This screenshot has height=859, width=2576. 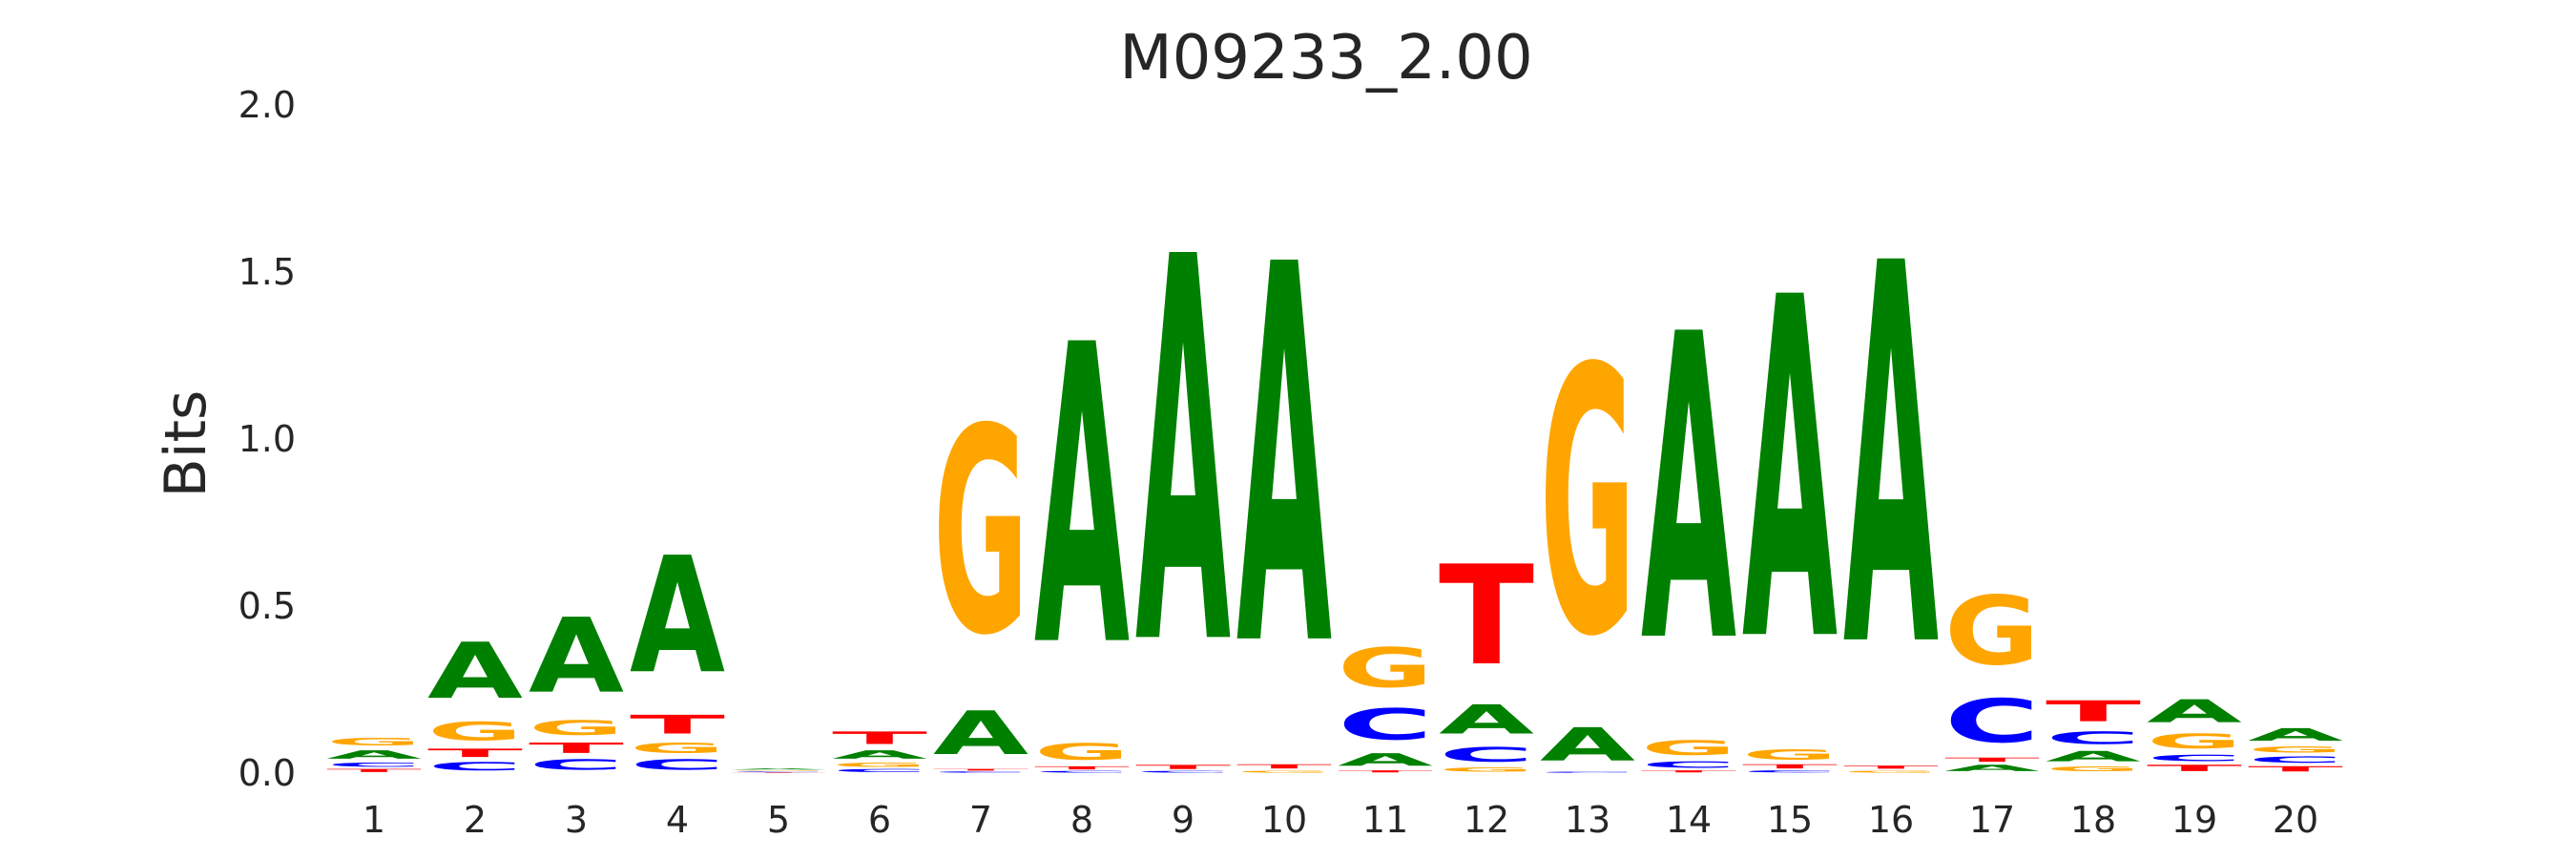 What do you see at coordinates (267, 105) in the screenshot?
I see `y-tick-label: 2.0` at bounding box center [267, 105].